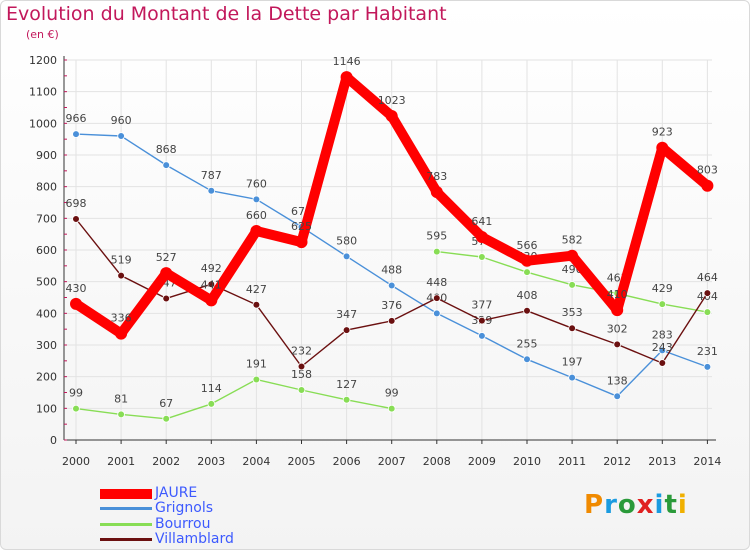  What do you see at coordinates (436, 176) in the screenshot?
I see `data-label: 783` at bounding box center [436, 176].